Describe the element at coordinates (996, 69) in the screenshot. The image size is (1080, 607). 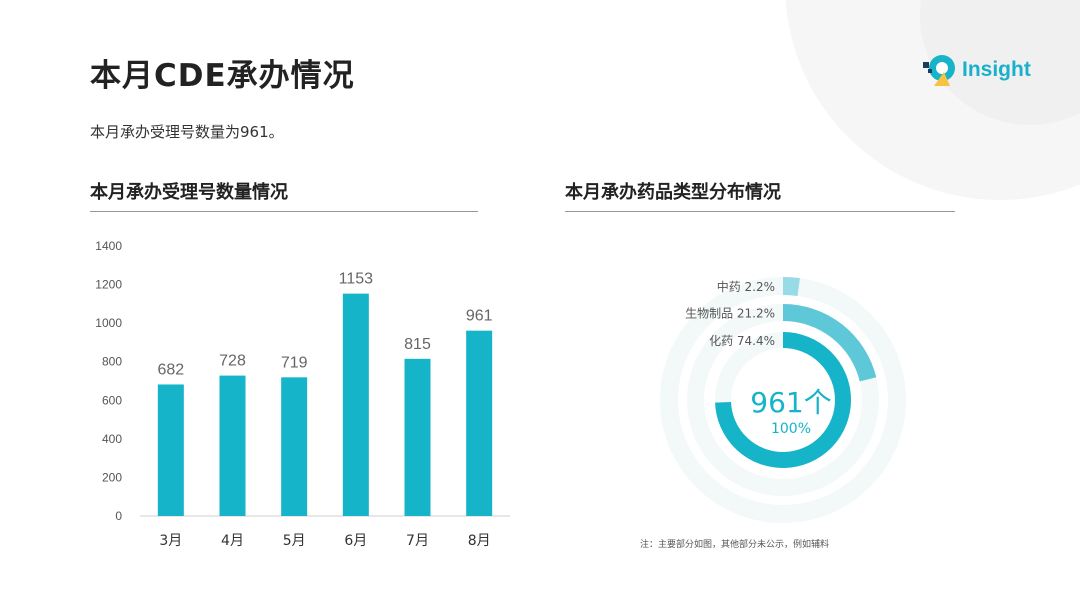
I see `insight-logo-text: Insight` at that location.